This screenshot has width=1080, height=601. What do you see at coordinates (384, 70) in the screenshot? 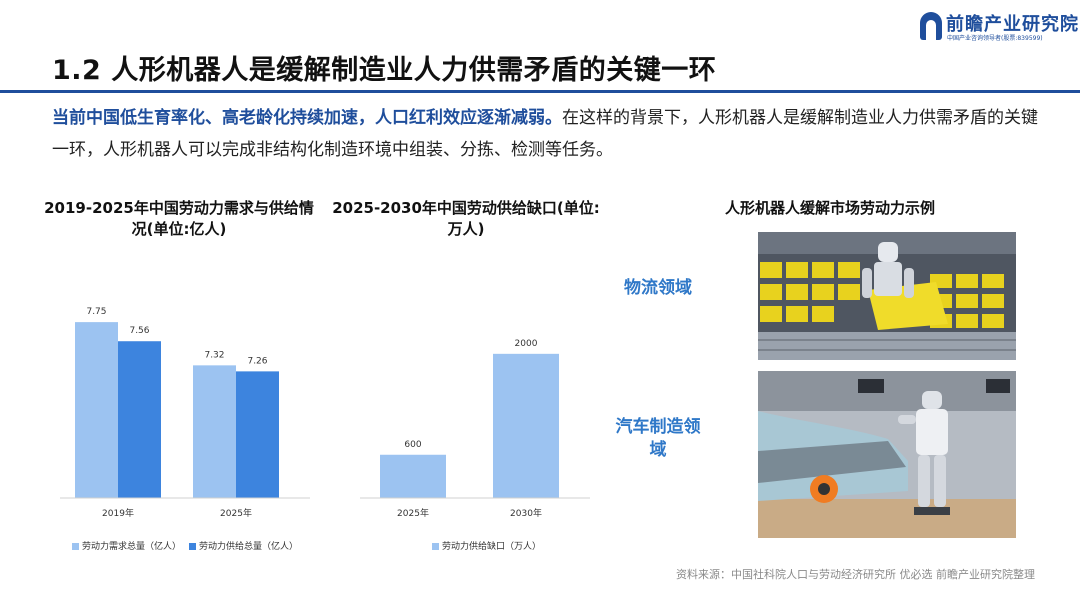
I see `slide-title: 1.2 人形机器人是缓解制造业人力供需矛盾的关键一环` at bounding box center [384, 70].